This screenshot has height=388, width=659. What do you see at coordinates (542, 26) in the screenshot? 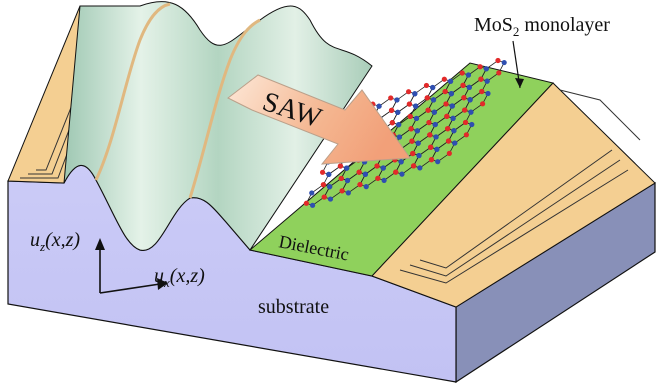
I see `mos2-label: MoS2 monolayer` at bounding box center [542, 26].